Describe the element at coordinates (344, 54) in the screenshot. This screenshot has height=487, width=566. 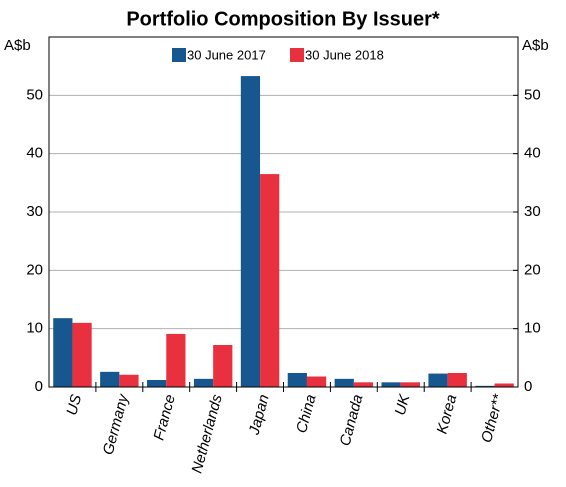
I see `legend-label: 30 June 2018` at that location.